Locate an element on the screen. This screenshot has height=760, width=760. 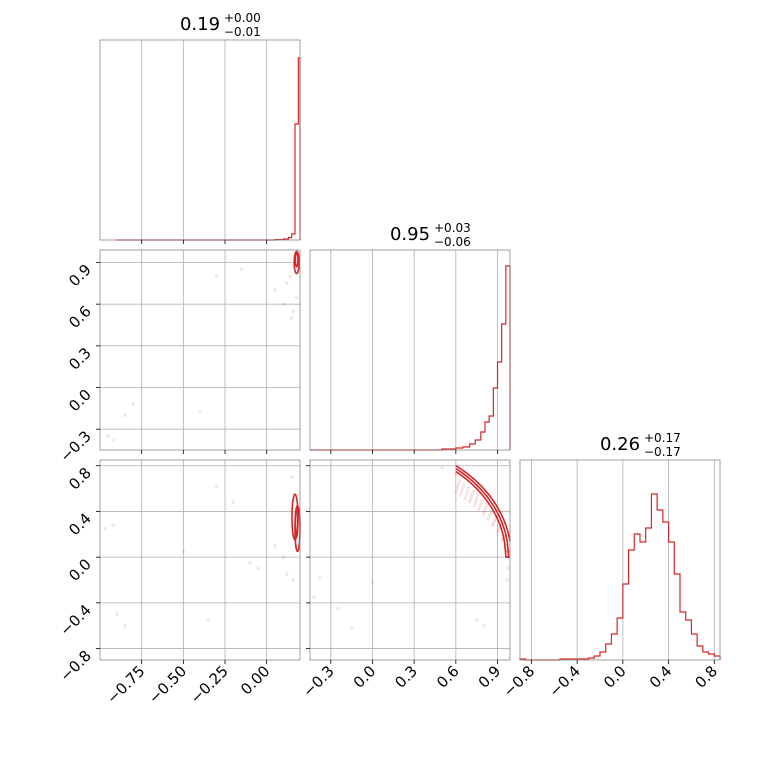
y-tick-label: 0.4 is located at coordinates (80, 525).